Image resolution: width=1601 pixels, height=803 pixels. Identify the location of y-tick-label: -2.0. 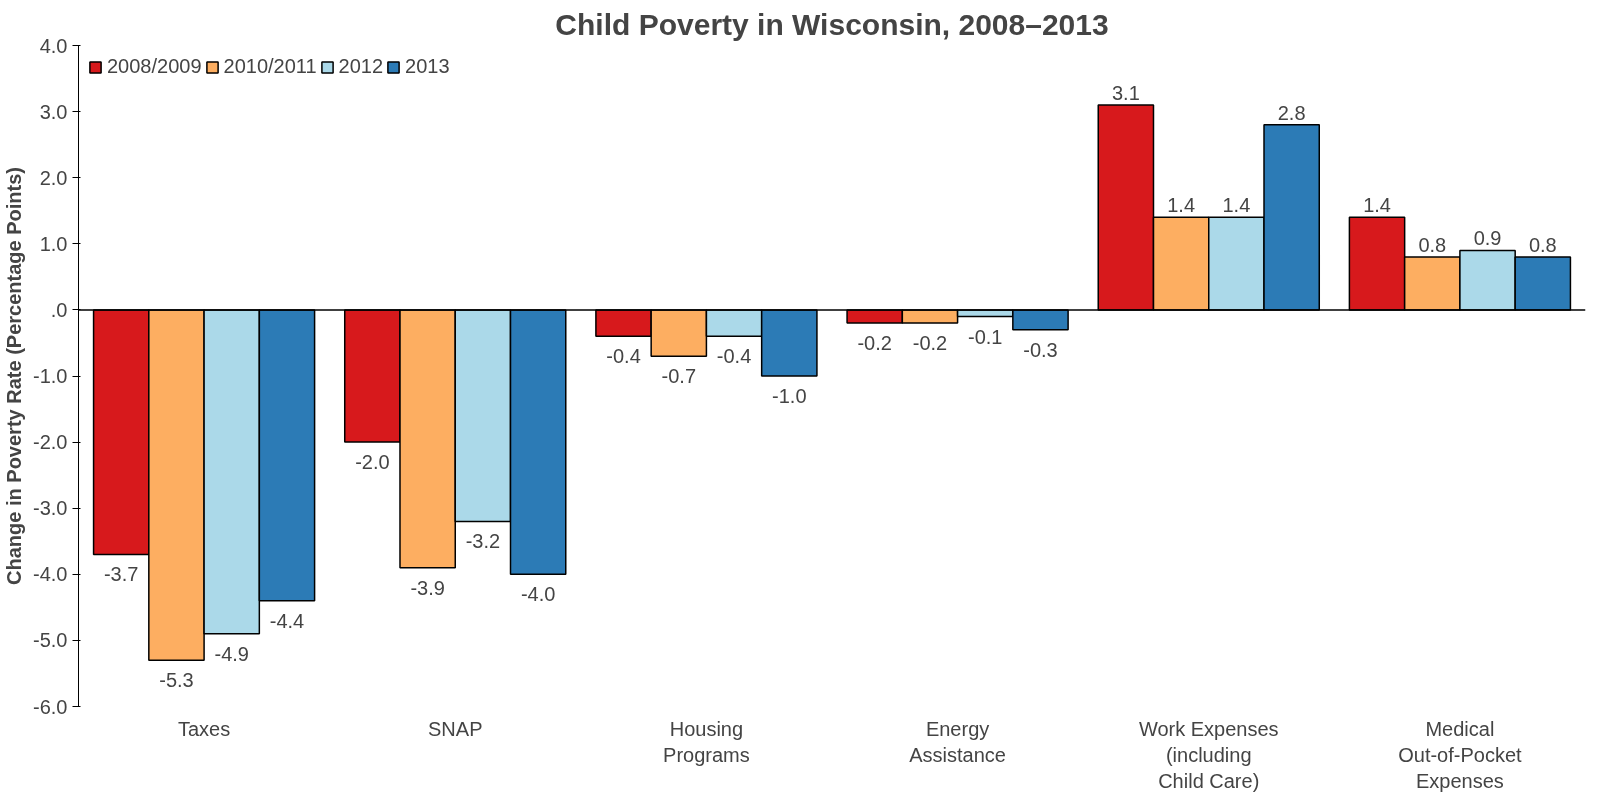
(50, 442).